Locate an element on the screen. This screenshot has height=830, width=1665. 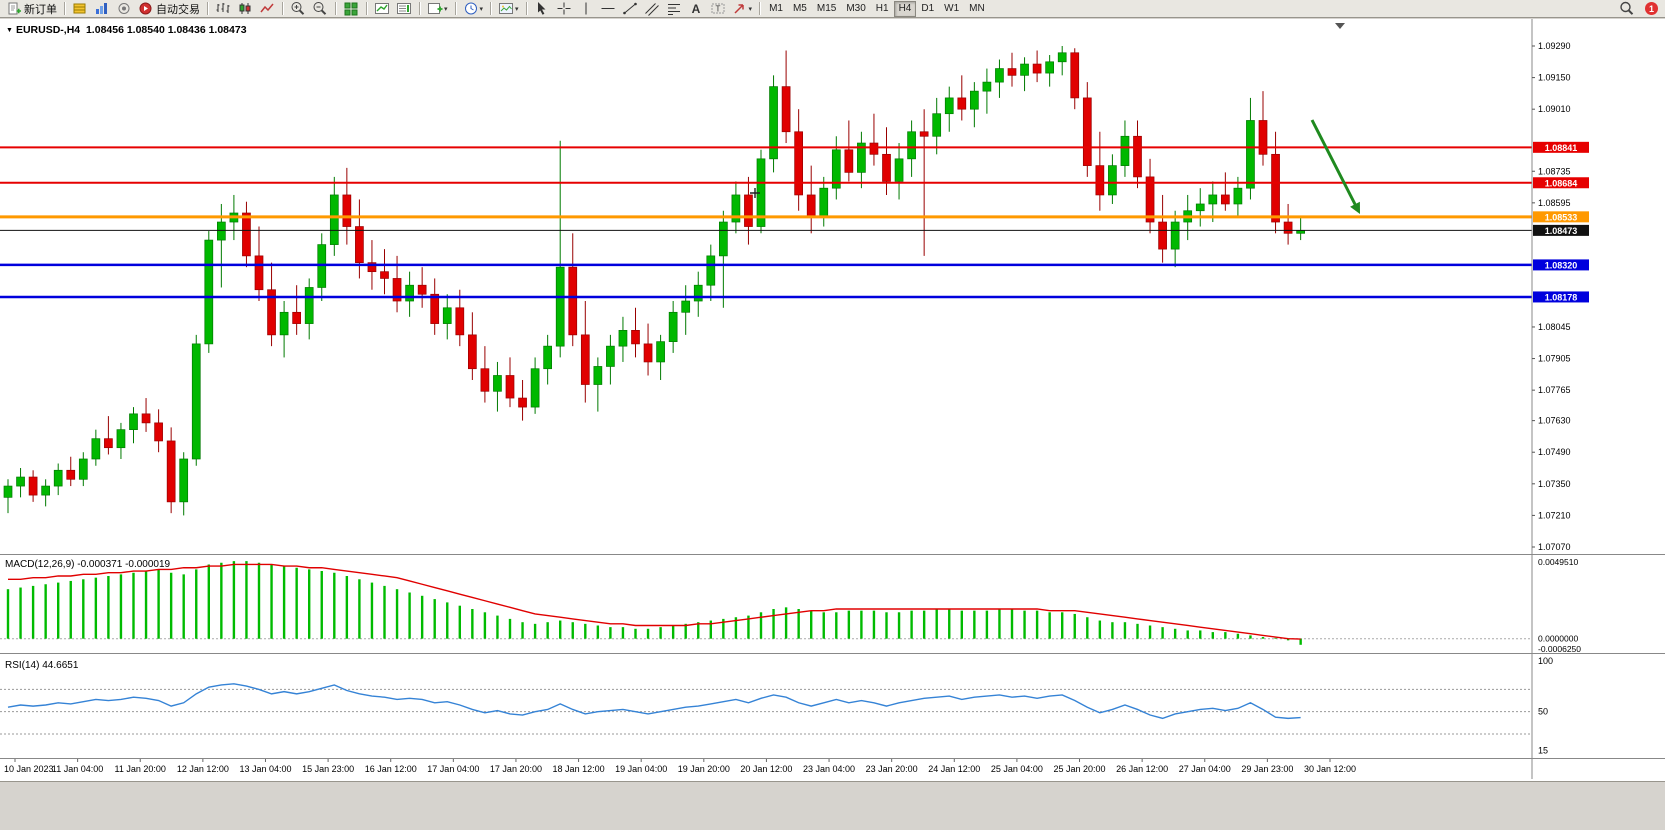
picture-icon is located at coordinates (506, 8).